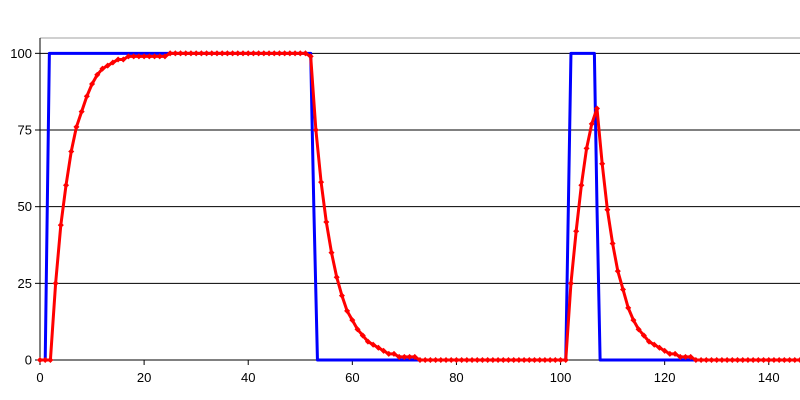 This screenshot has width=800, height=400. I want to click on x-tick-label-80: 80, so click(456, 377).